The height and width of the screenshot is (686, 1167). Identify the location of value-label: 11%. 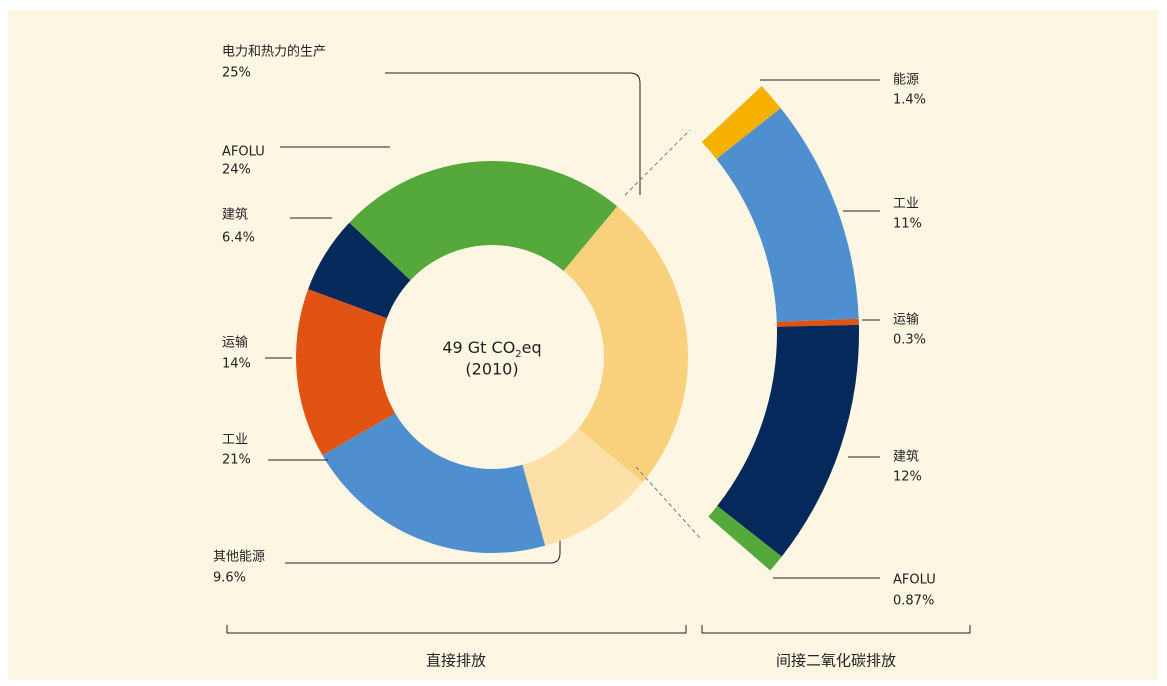
(907, 224).